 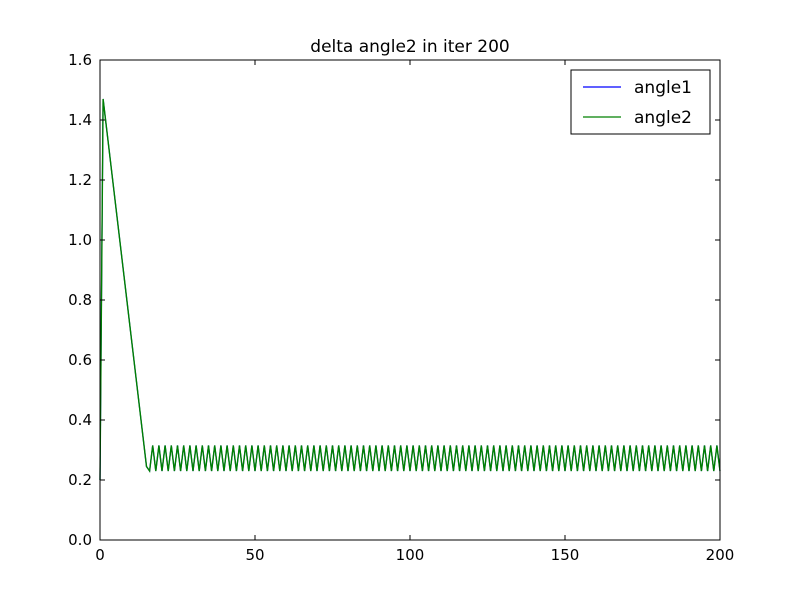 I want to click on y-tick-label: 1.6, so click(x=80, y=60).